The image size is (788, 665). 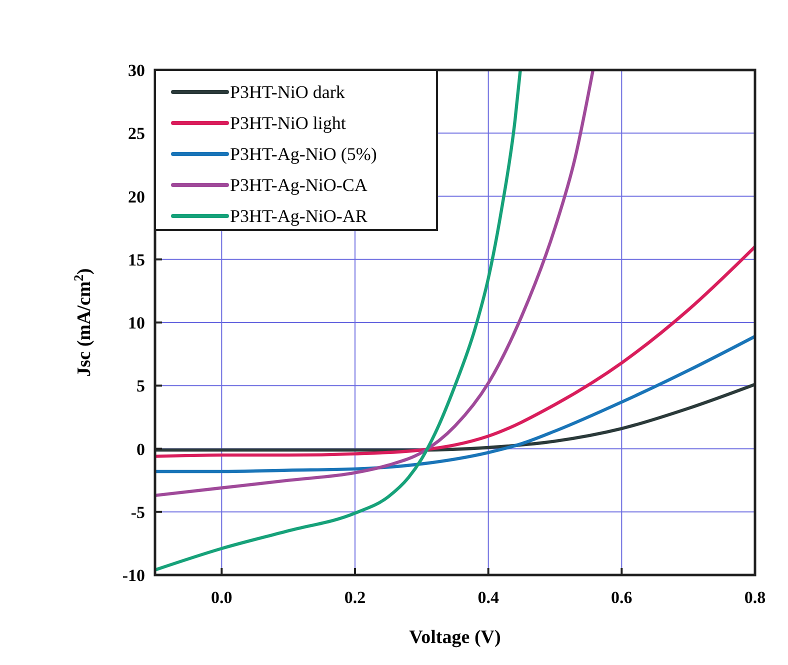 What do you see at coordinates (489, 597) in the screenshot?
I see `x-tick-label: 0.4` at bounding box center [489, 597].